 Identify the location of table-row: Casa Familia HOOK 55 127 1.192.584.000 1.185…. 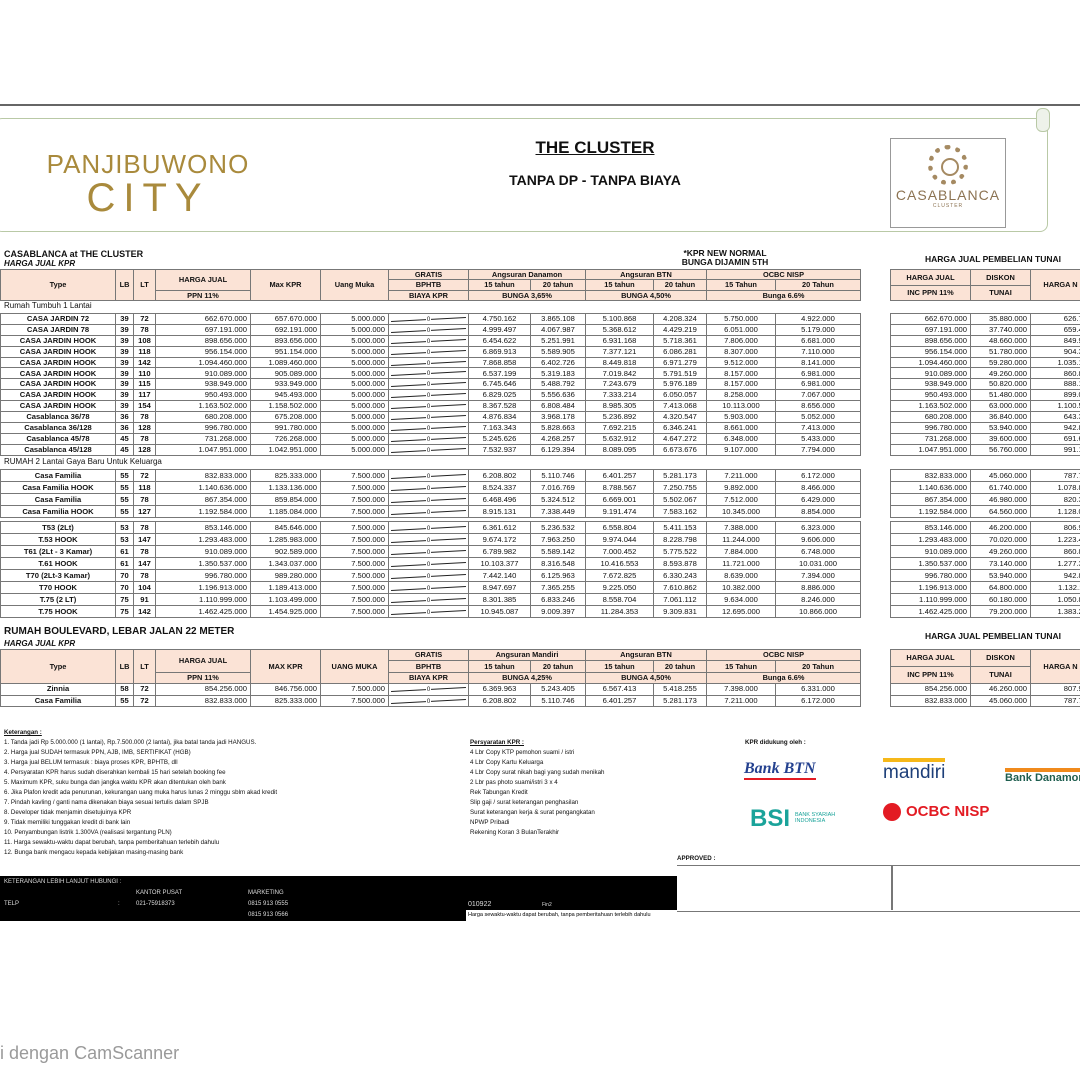
(430, 511).